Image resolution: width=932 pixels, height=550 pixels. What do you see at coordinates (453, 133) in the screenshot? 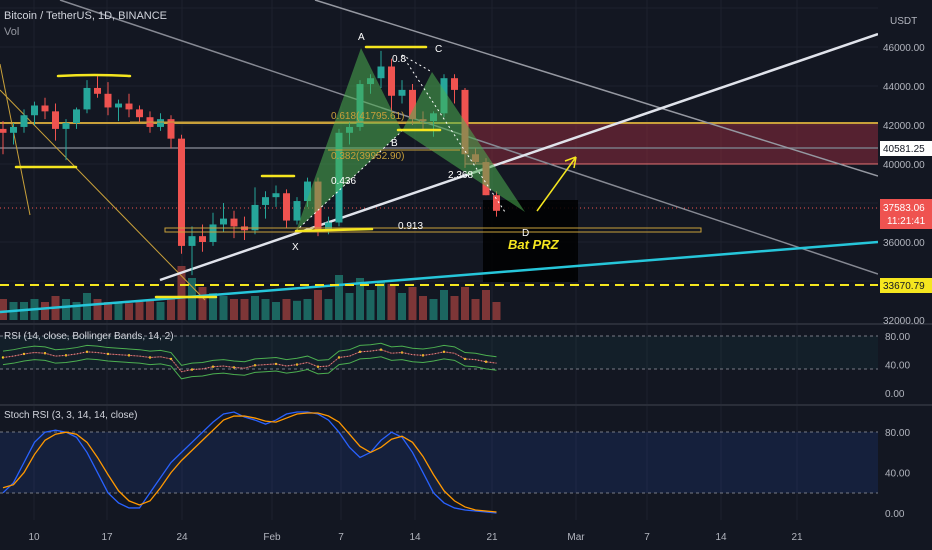
I see `bd-dotted-line` at bounding box center [453, 133].